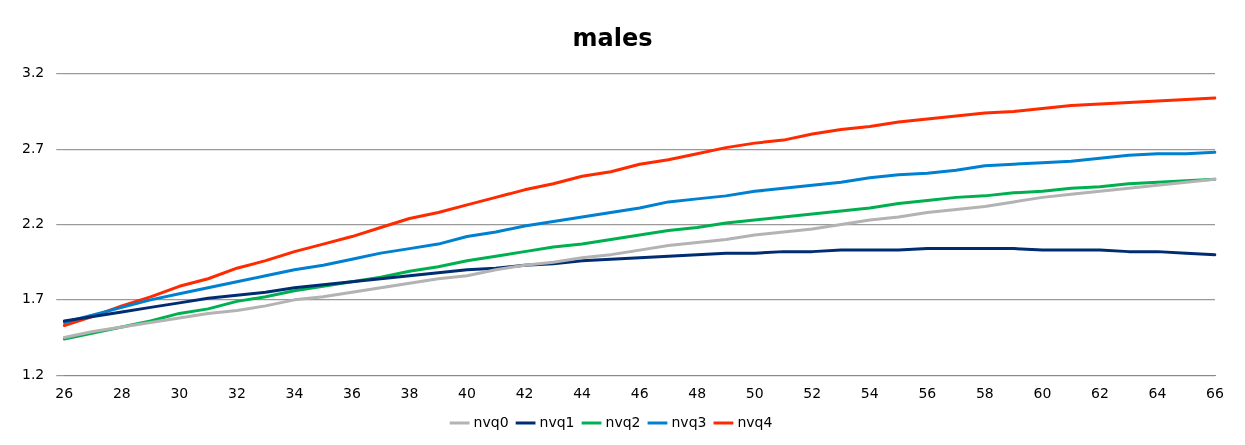 The height and width of the screenshot is (445, 1245). Describe the element at coordinates (491, 421) in the screenshot. I see `legend-label: nvq0` at that location.